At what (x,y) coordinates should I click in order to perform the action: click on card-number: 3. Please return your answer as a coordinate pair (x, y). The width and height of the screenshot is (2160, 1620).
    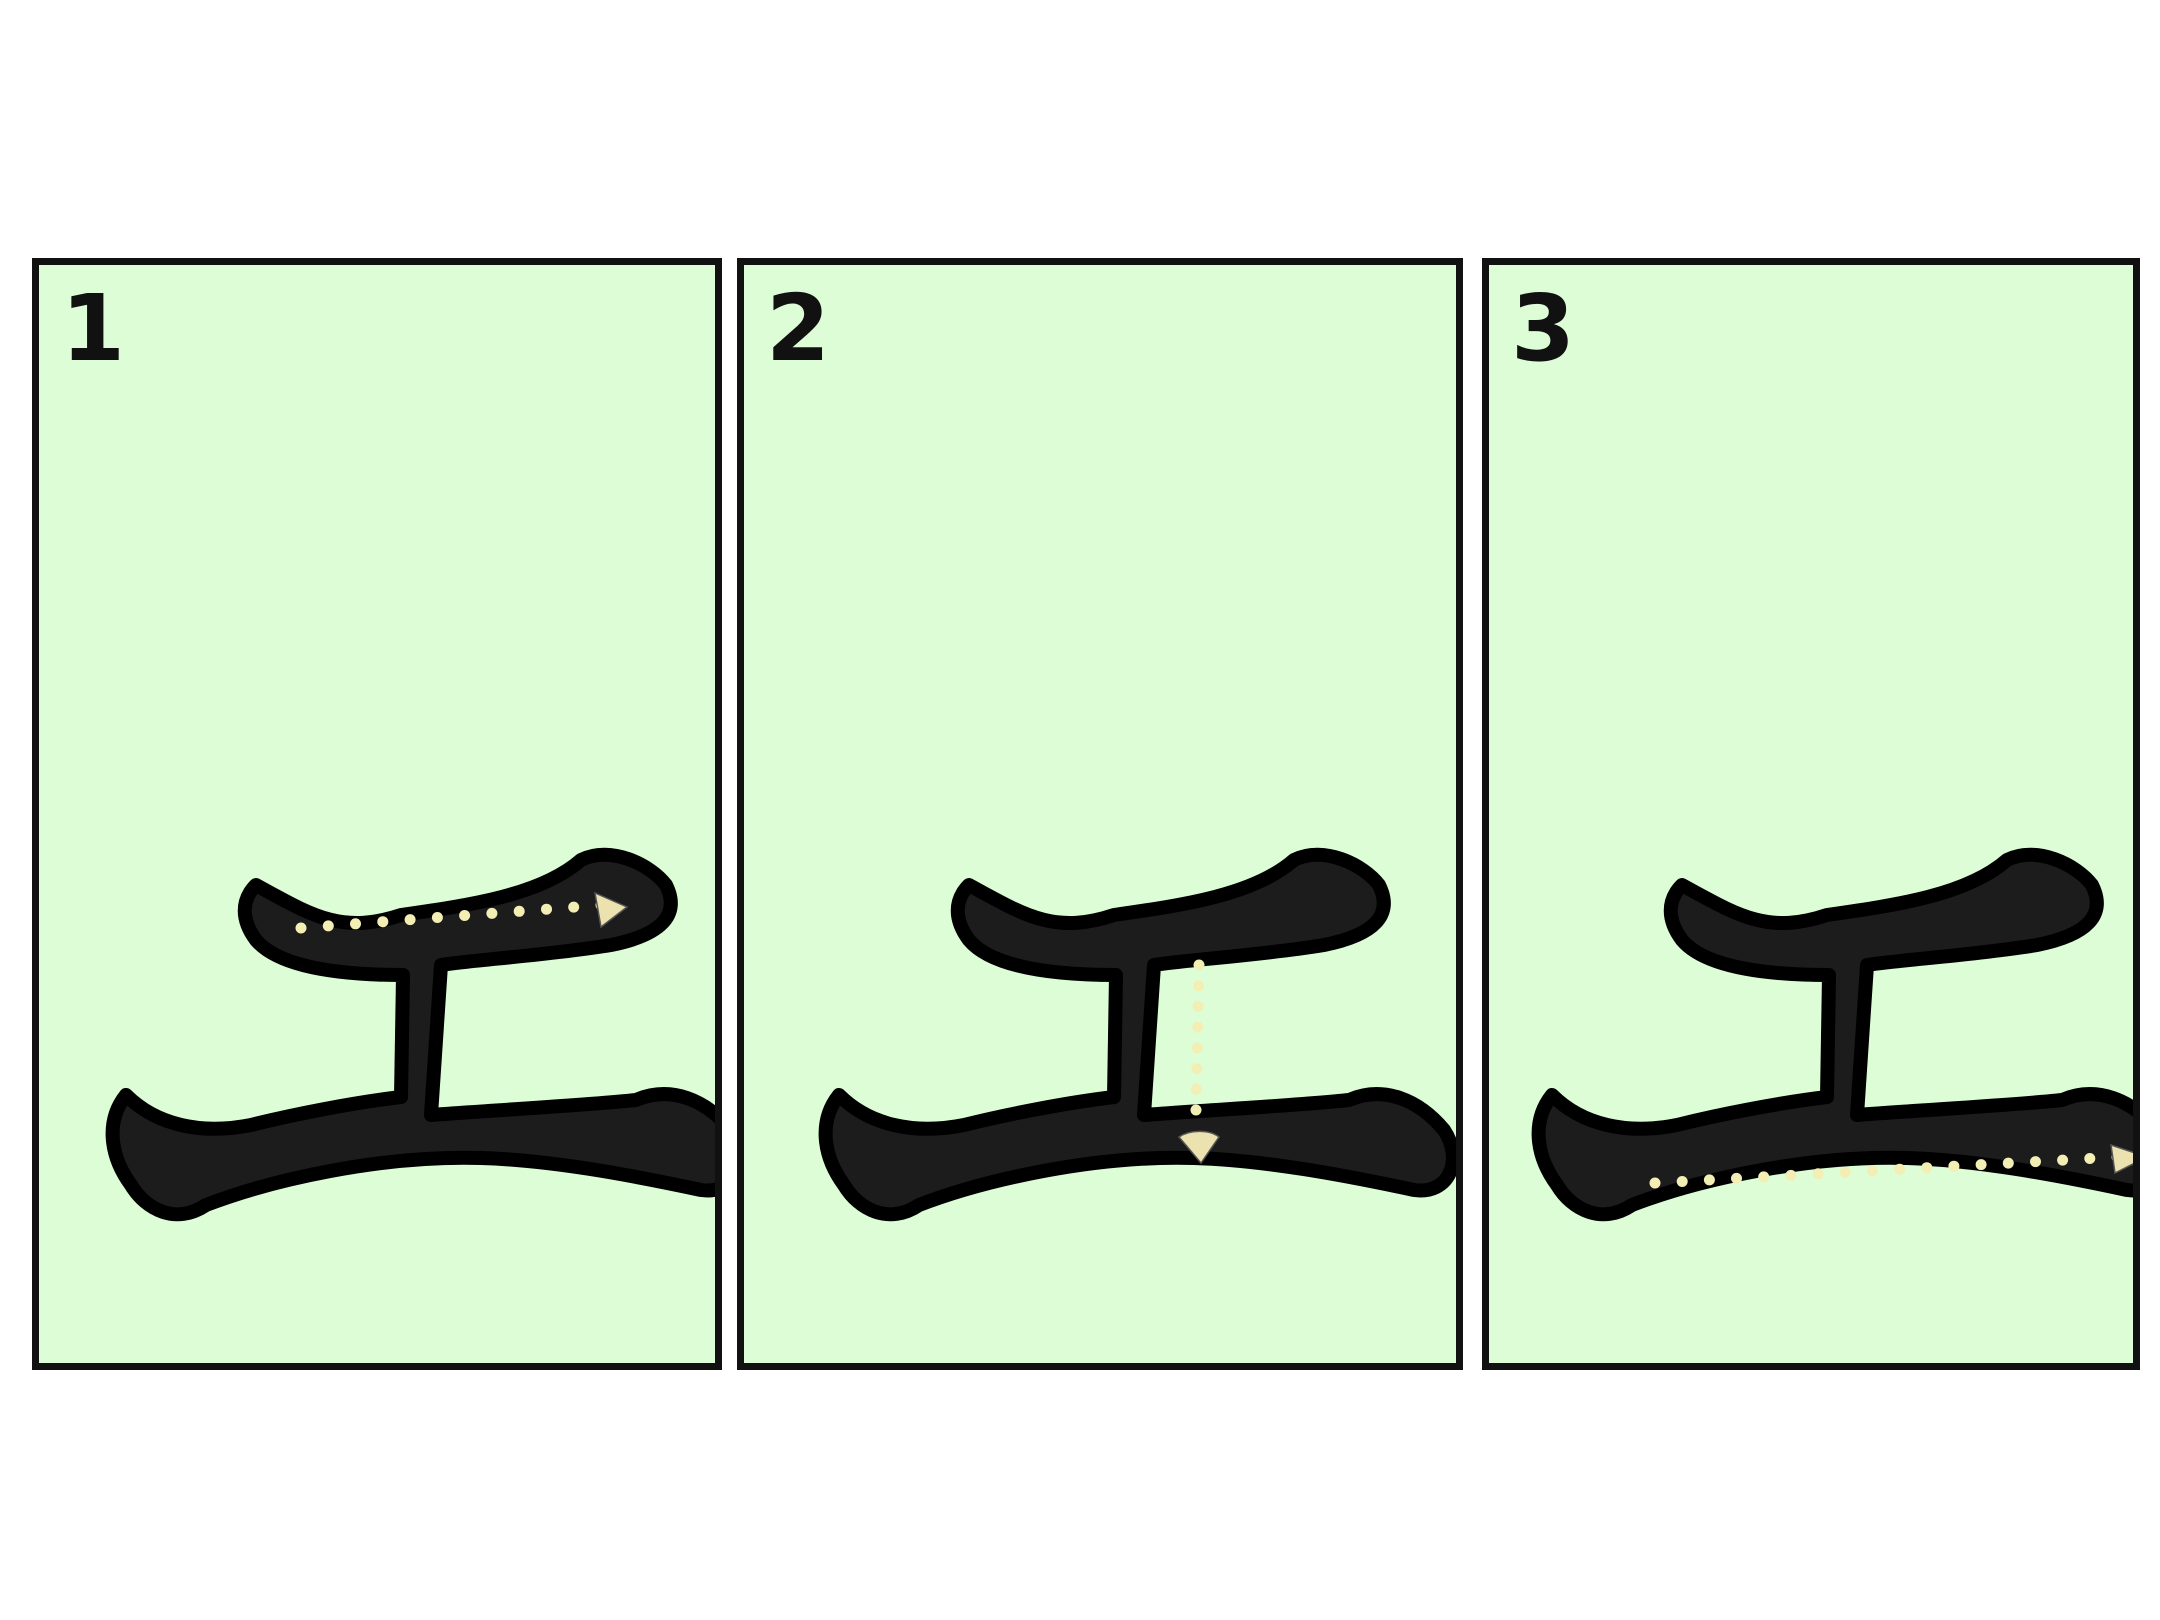
    Looking at the image, I should click on (1543, 328).